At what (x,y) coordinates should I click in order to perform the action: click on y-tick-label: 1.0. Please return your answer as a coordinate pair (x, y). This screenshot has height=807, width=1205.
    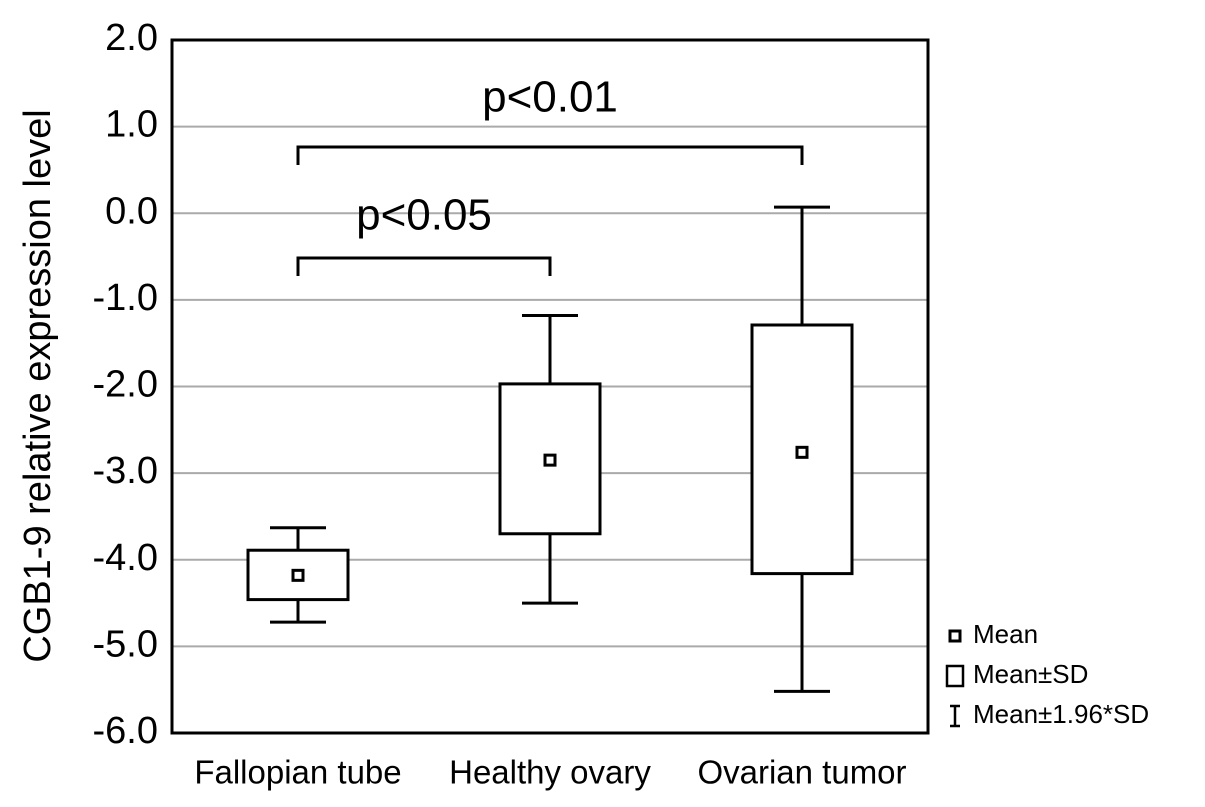
    Looking at the image, I should click on (131, 125).